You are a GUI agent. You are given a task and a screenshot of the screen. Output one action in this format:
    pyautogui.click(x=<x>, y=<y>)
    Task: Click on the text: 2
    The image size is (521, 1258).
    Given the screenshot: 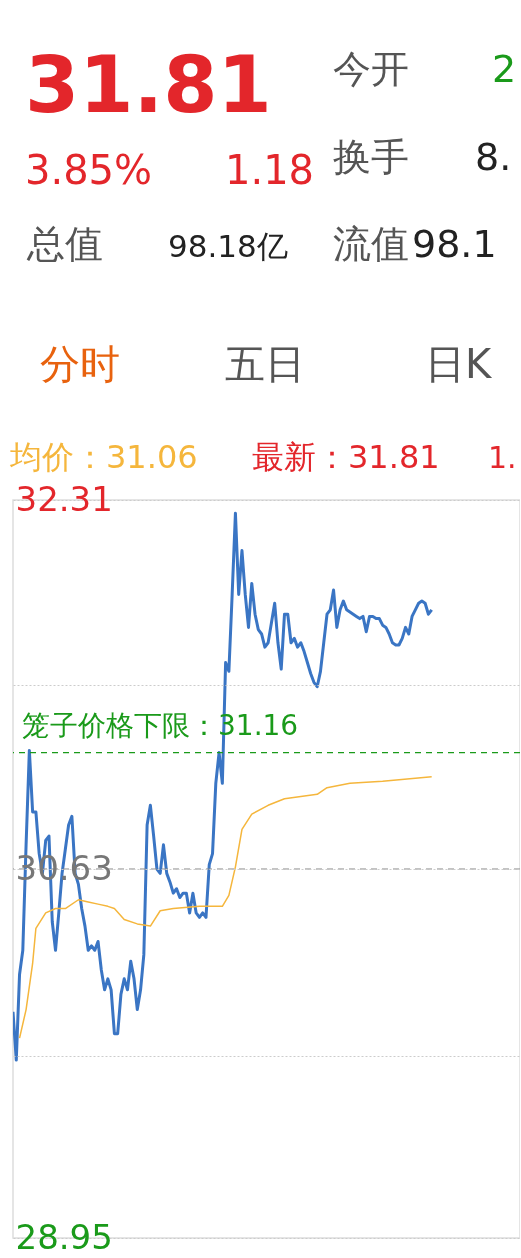 What is the action you would take?
    pyautogui.click(x=504, y=69)
    